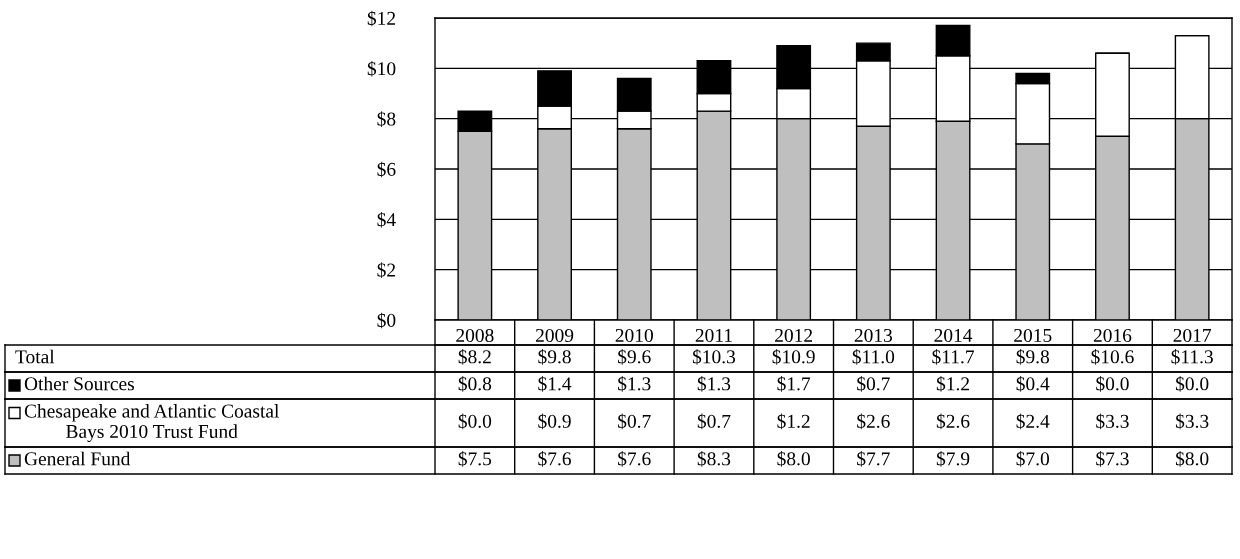  Describe the element at coordinates (554, 421) in the screenshot. I see `data-label: $0.9` at that location.